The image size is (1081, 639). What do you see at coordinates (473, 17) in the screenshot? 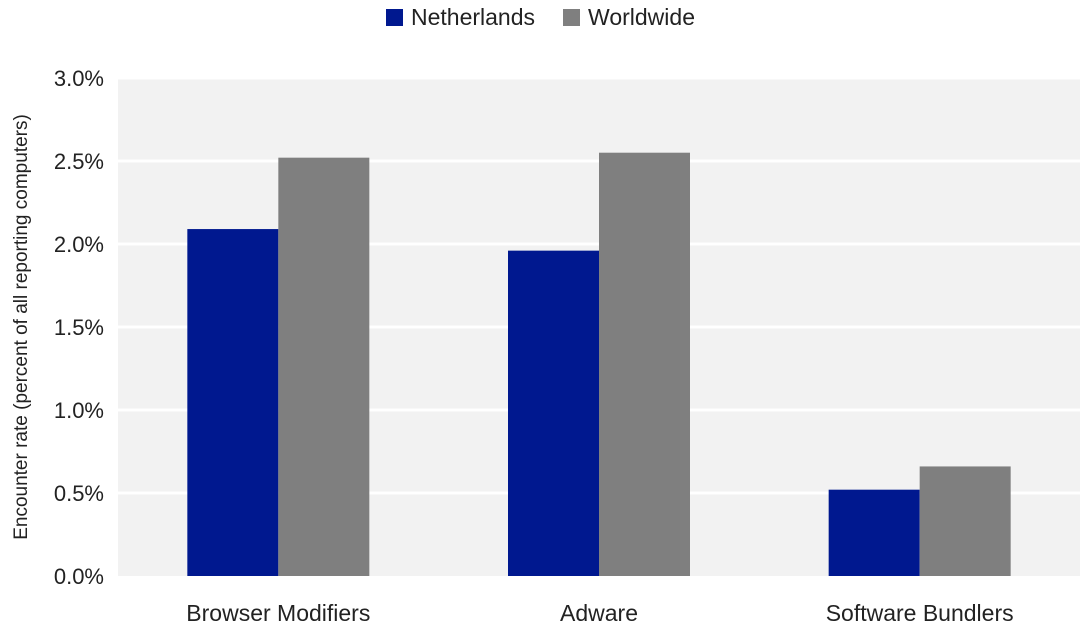
I see `legend-label-netherlands: Netherlands` at bounding box center [473, 17].